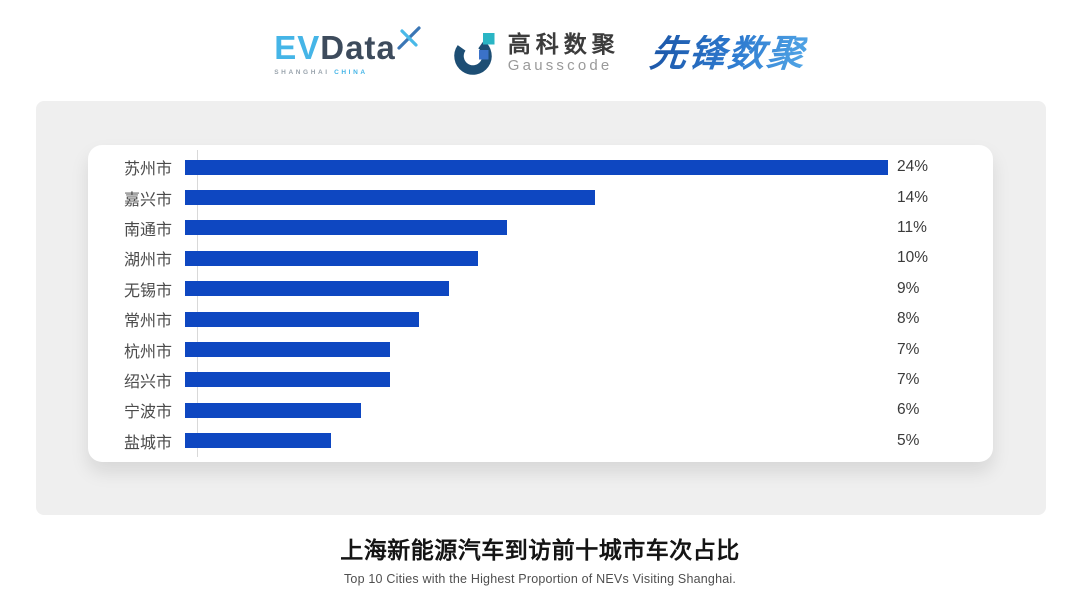 This screenshot has width=1080, height=608. I want to click on gausscode-english-name: Gausscode, so click(560, 66).